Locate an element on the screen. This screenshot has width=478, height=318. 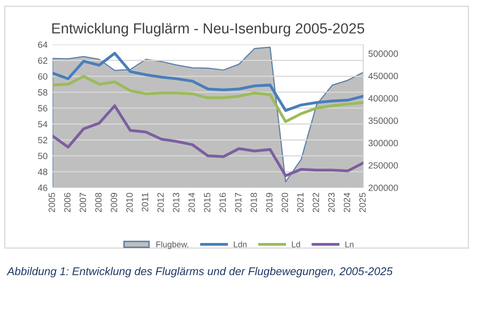
text: Abbildung 1: Entwicklung des Fluglärms und der Flugbewegungen, 2005-2025 is located at coordinates (199, 272).